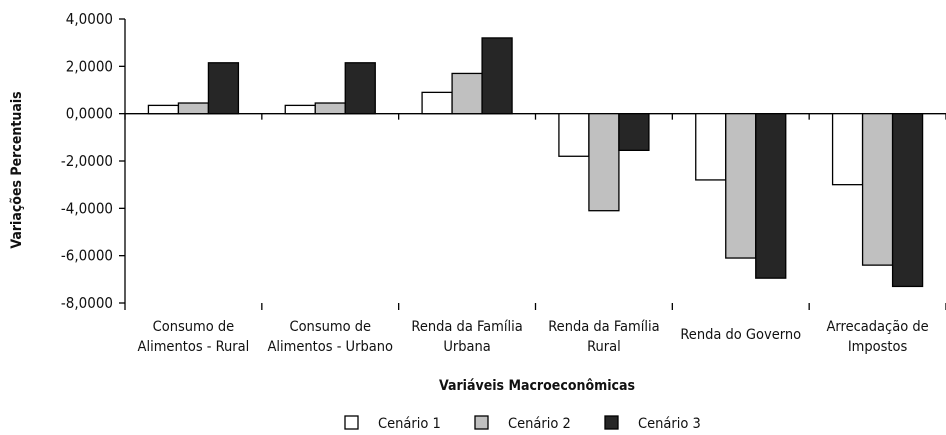  I want to click on category-label: Alimentos - Rural, so click(194, 347).